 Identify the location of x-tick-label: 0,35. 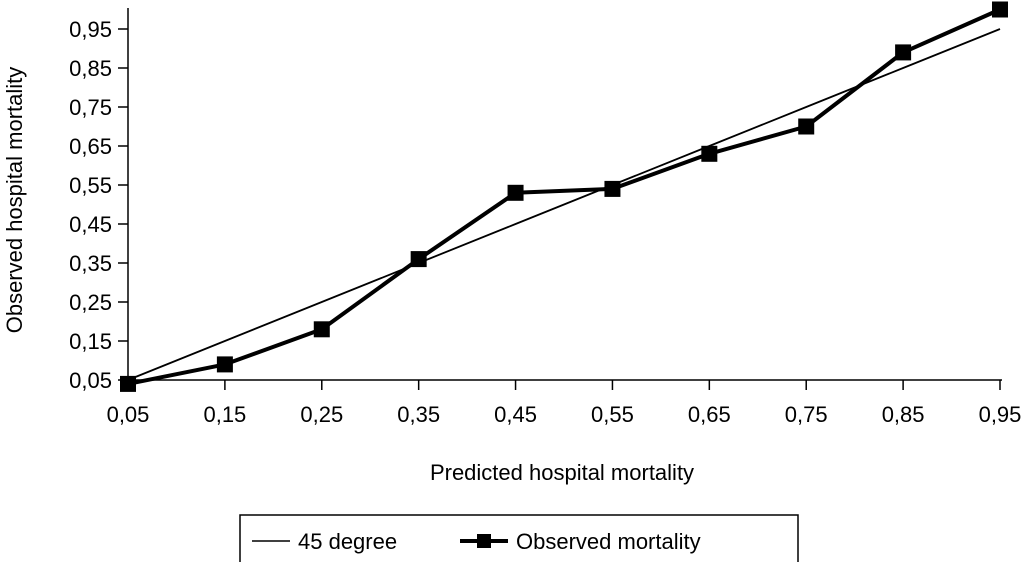
(418, 414).